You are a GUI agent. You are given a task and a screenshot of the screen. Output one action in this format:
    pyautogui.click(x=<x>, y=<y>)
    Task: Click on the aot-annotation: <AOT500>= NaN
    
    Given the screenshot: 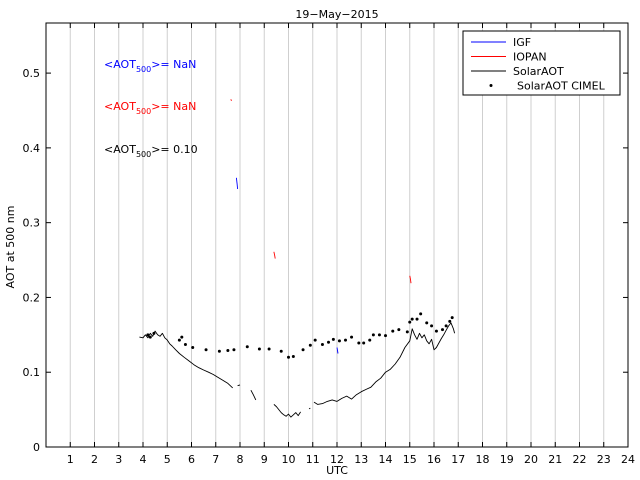 What is the action you would take?
    pyautogui.click(x=150, y=66)
    